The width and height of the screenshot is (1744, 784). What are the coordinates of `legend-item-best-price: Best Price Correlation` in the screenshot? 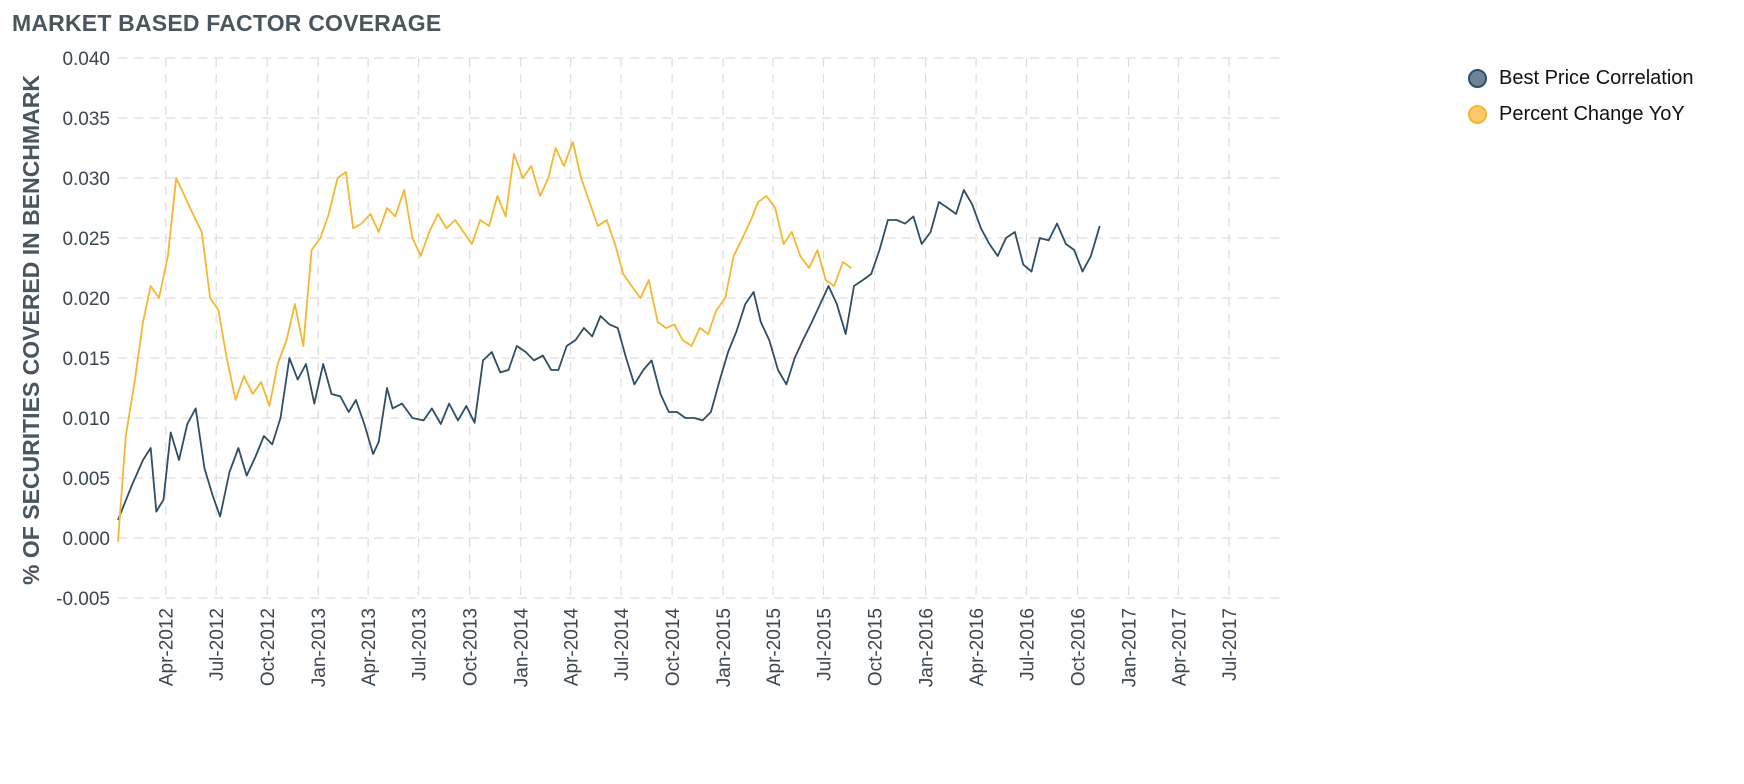 It's located at (1581, 78).